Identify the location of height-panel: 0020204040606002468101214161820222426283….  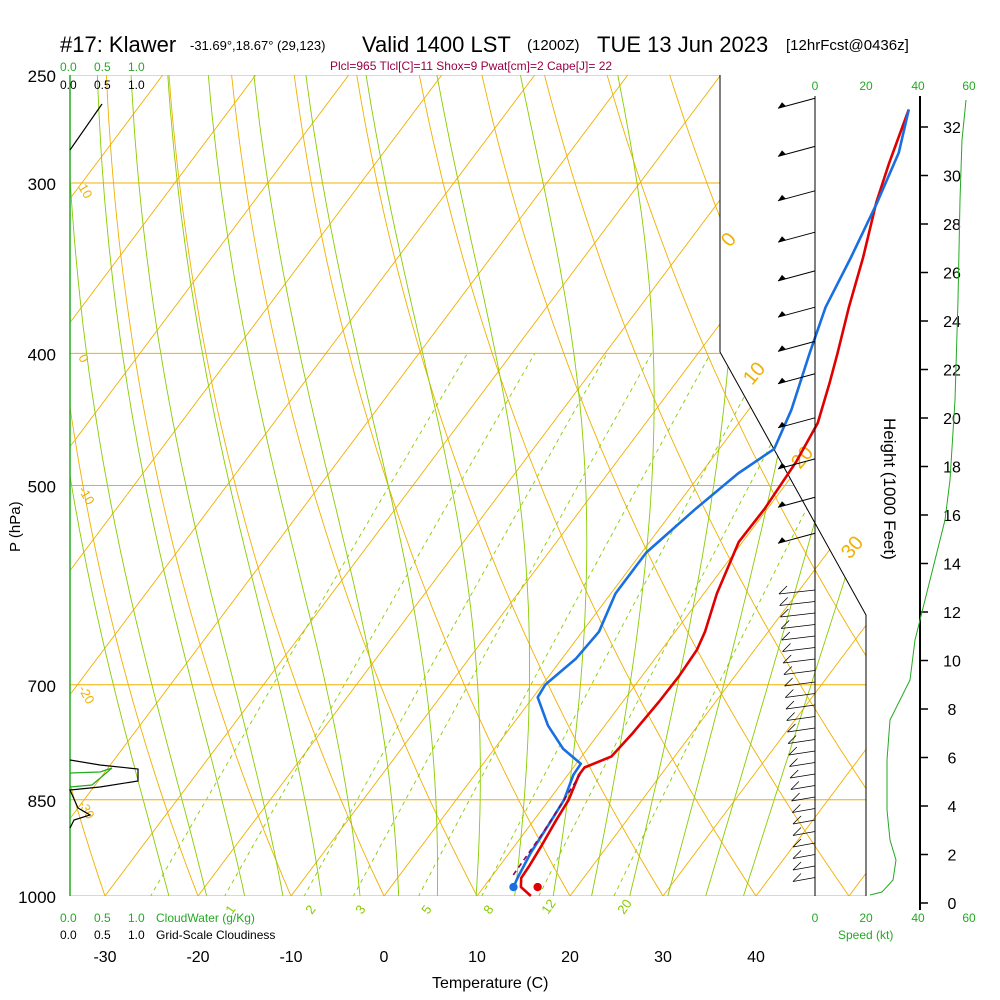
(894, 502).